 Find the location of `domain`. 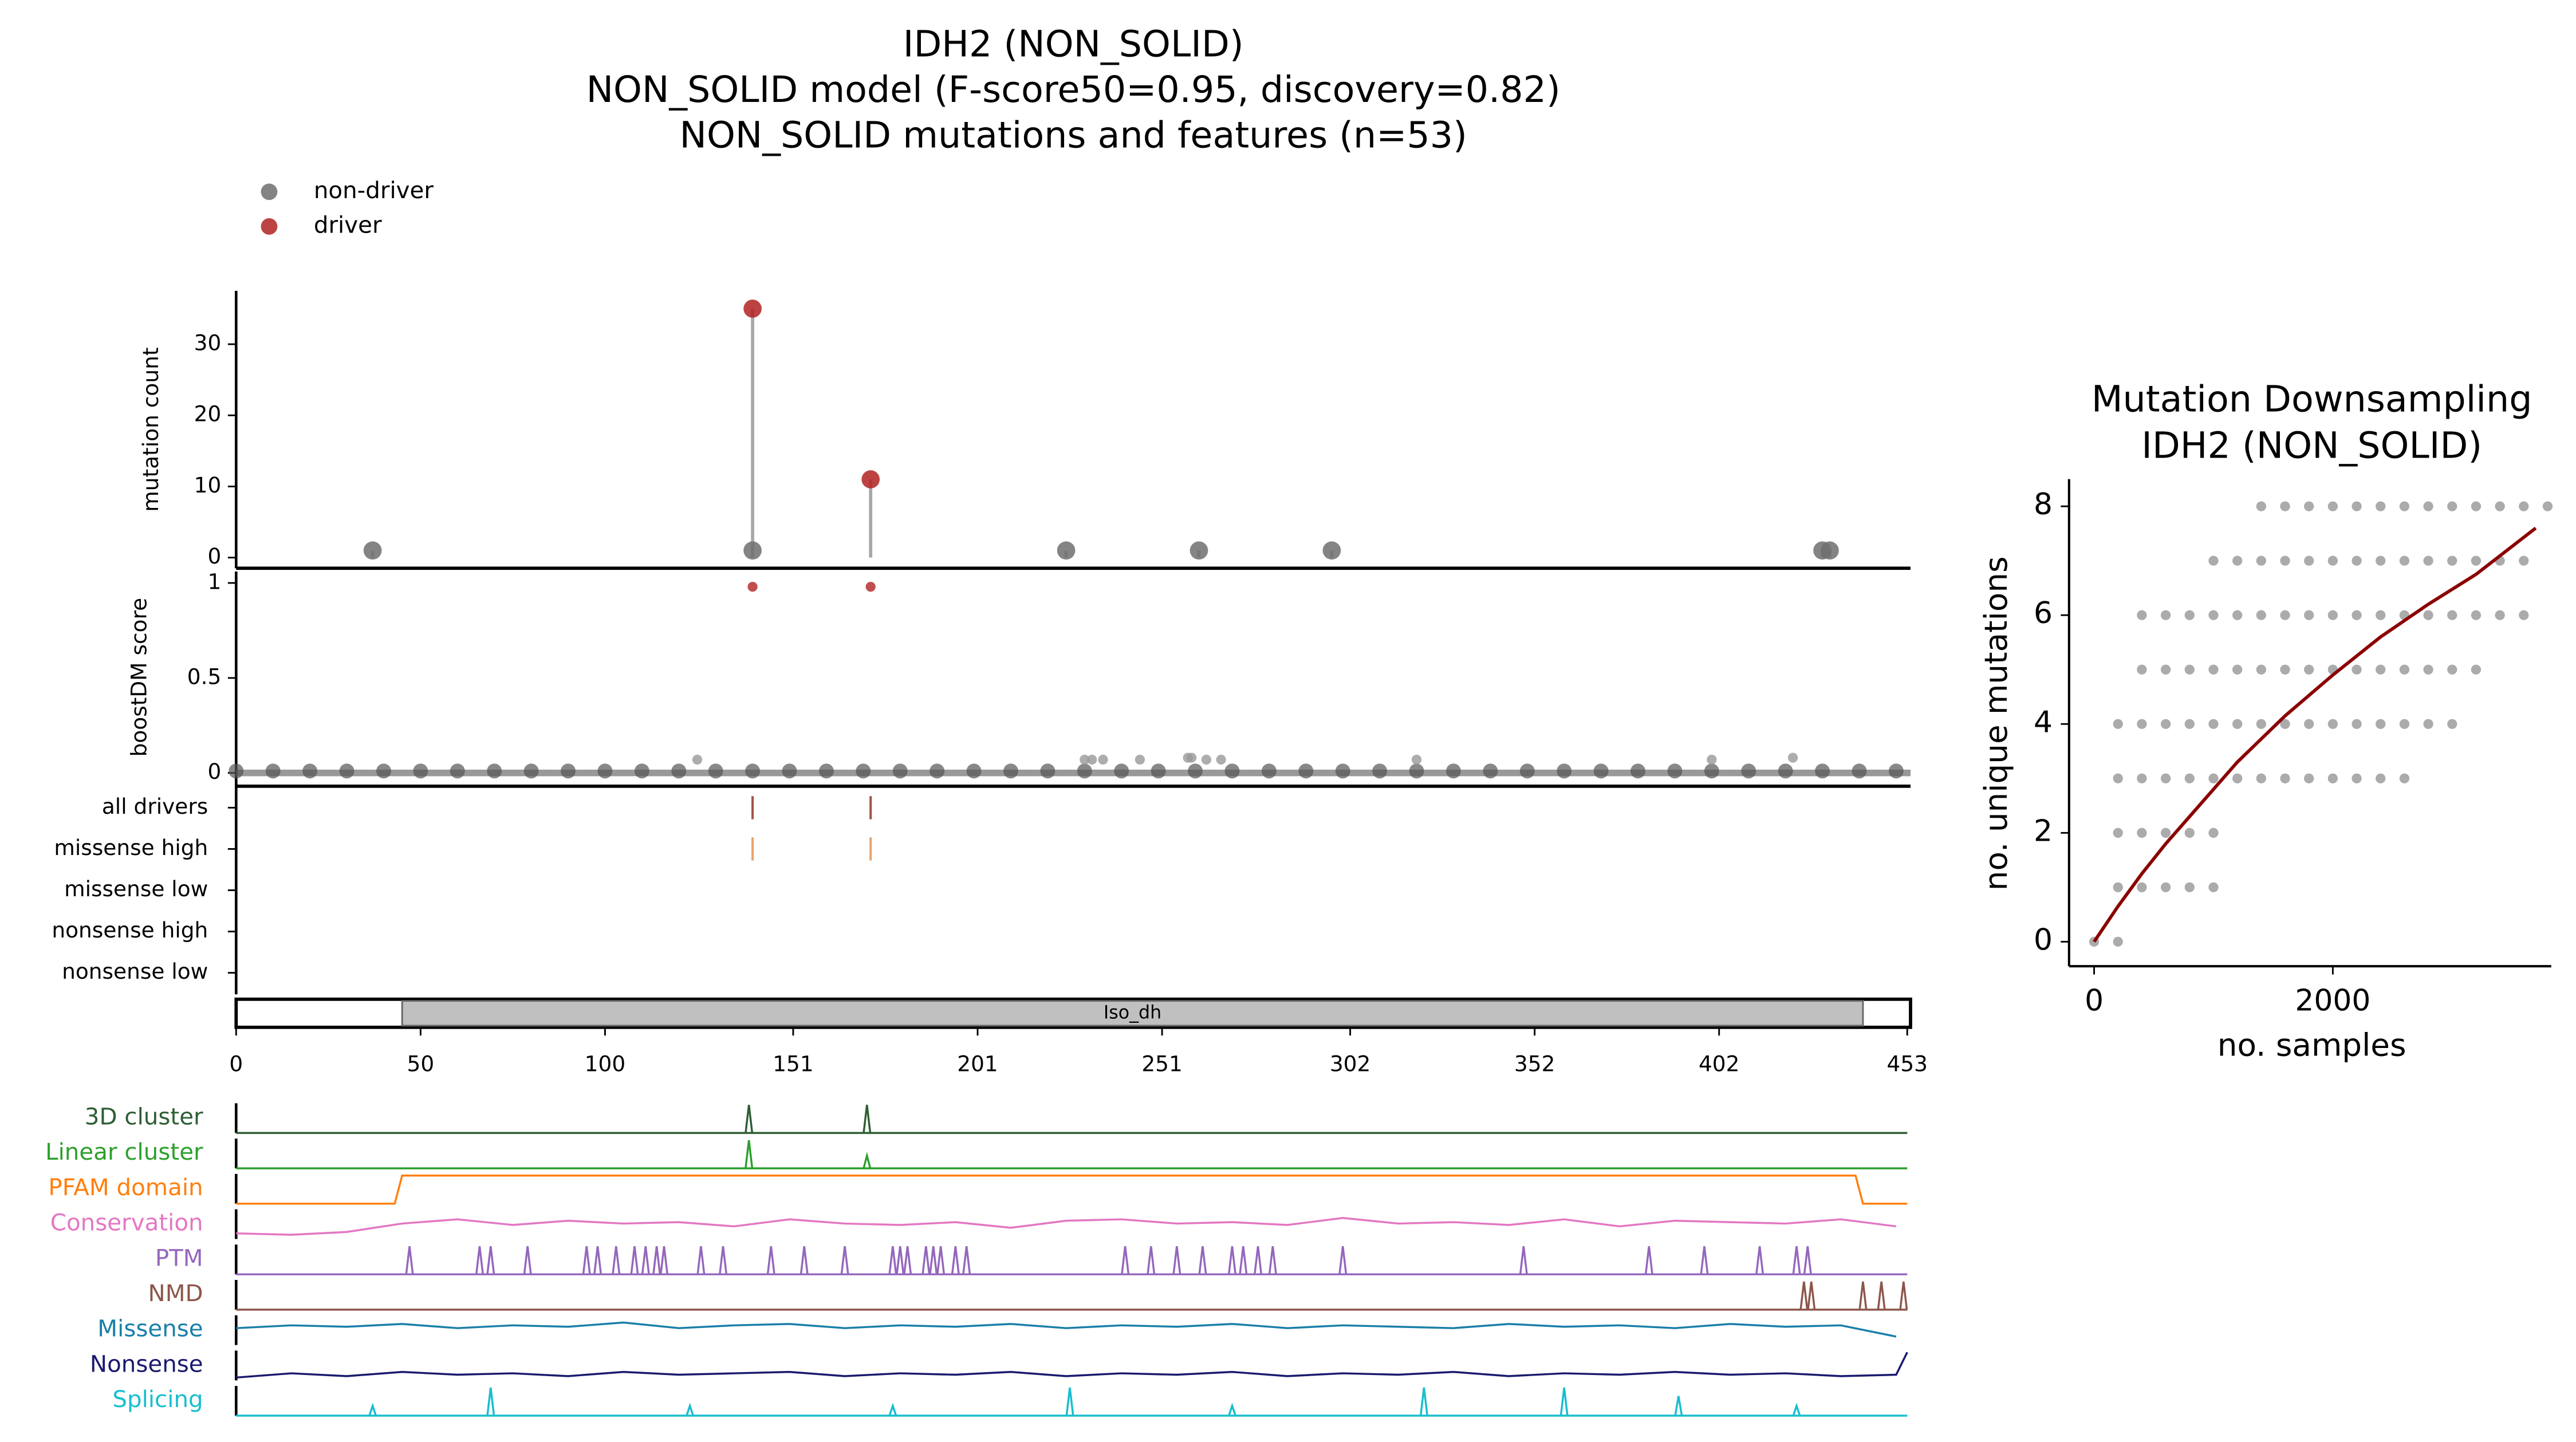

domain is located at coordinates (1132, 1013).